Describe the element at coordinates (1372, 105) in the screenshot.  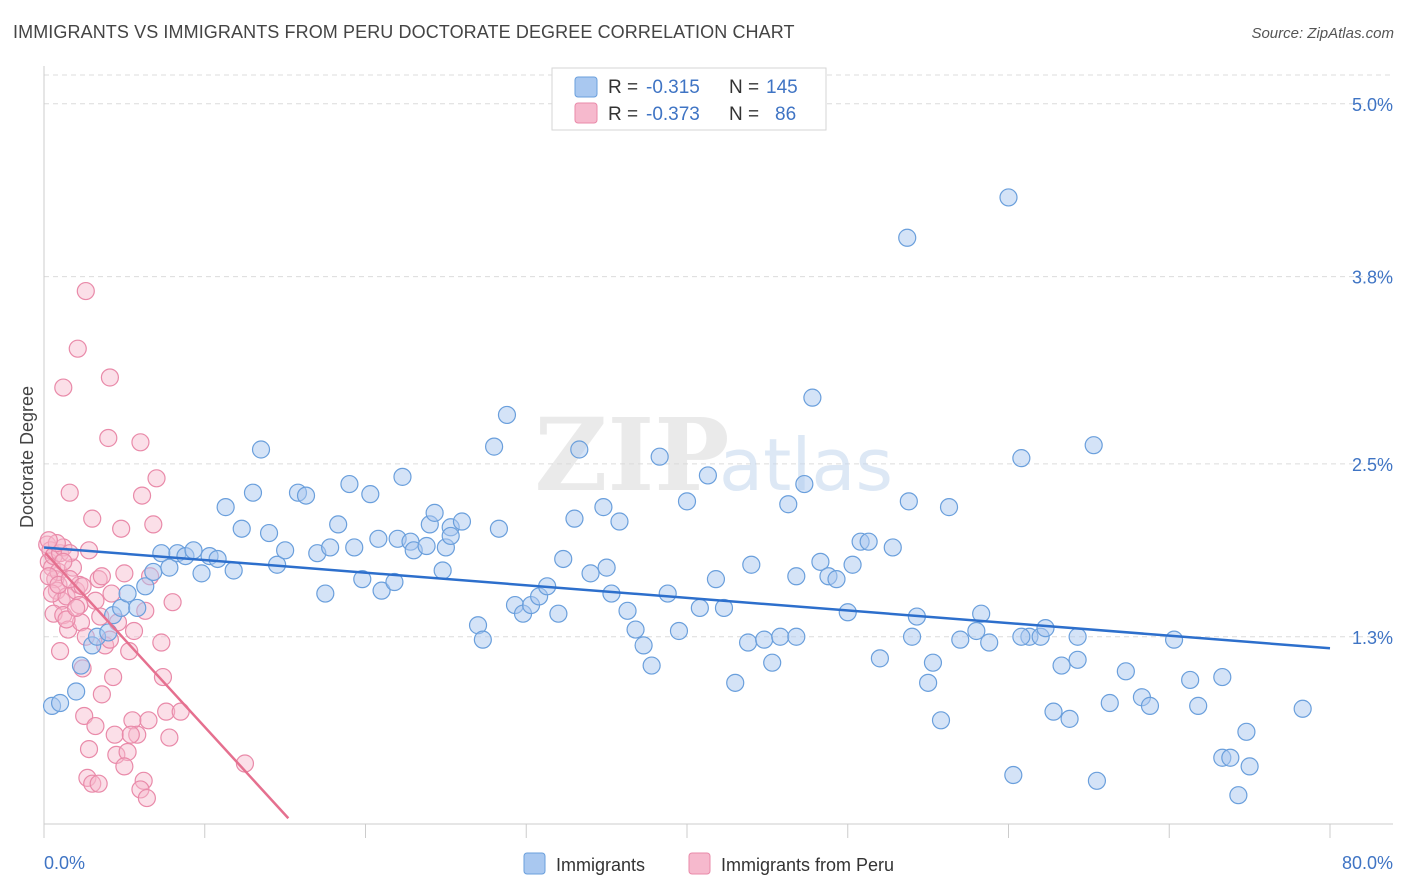
I see `y-tick-label: 5.0%` at that location.